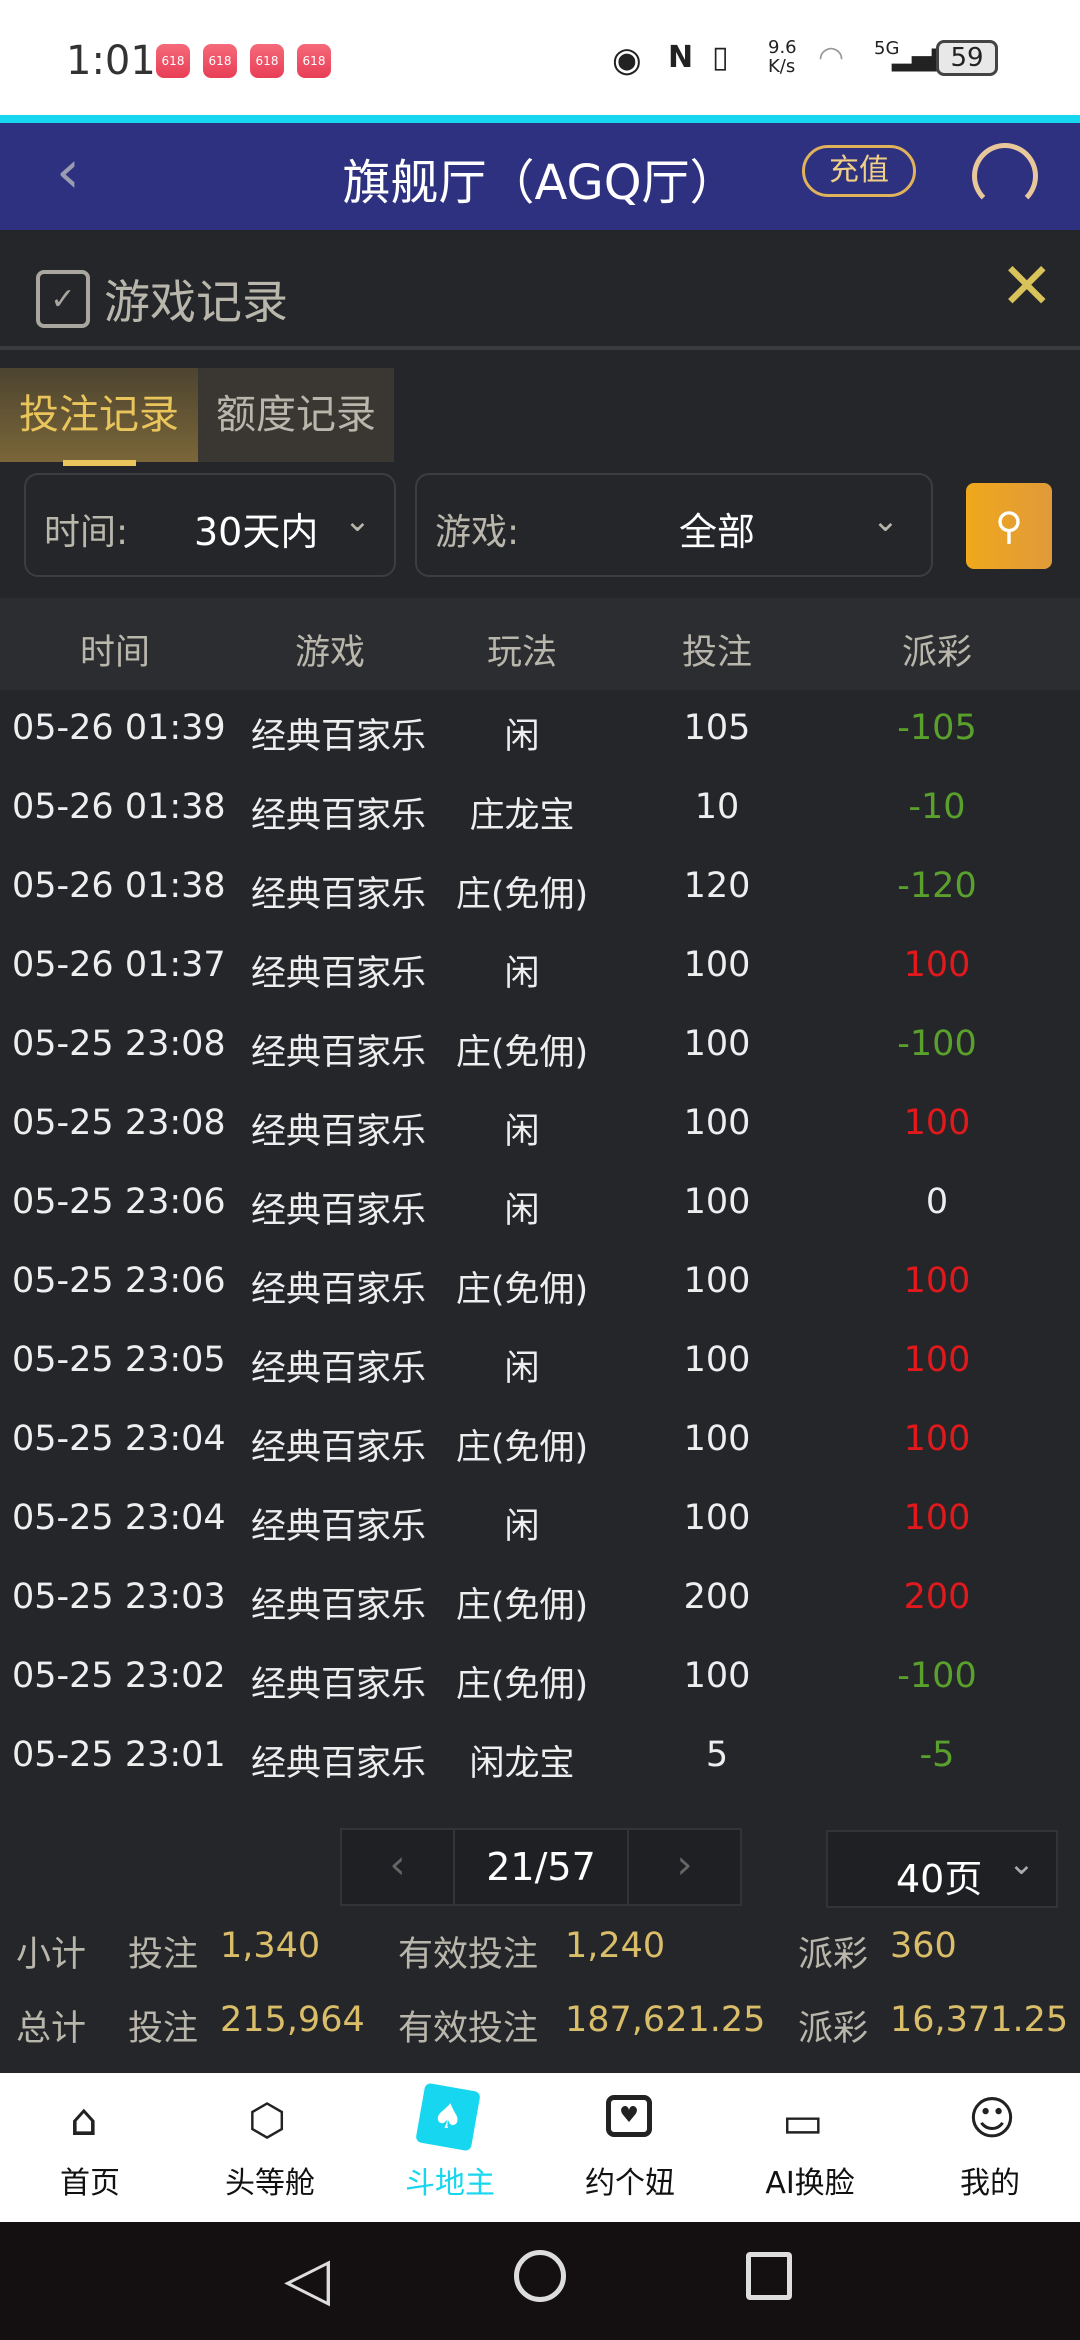 The width and height of the screenshot is (1080, 2340). What do you see at coordinates (51, 2029) in the screenshot?
I see `total-label: 总计` at bounding box center [51, 2029].